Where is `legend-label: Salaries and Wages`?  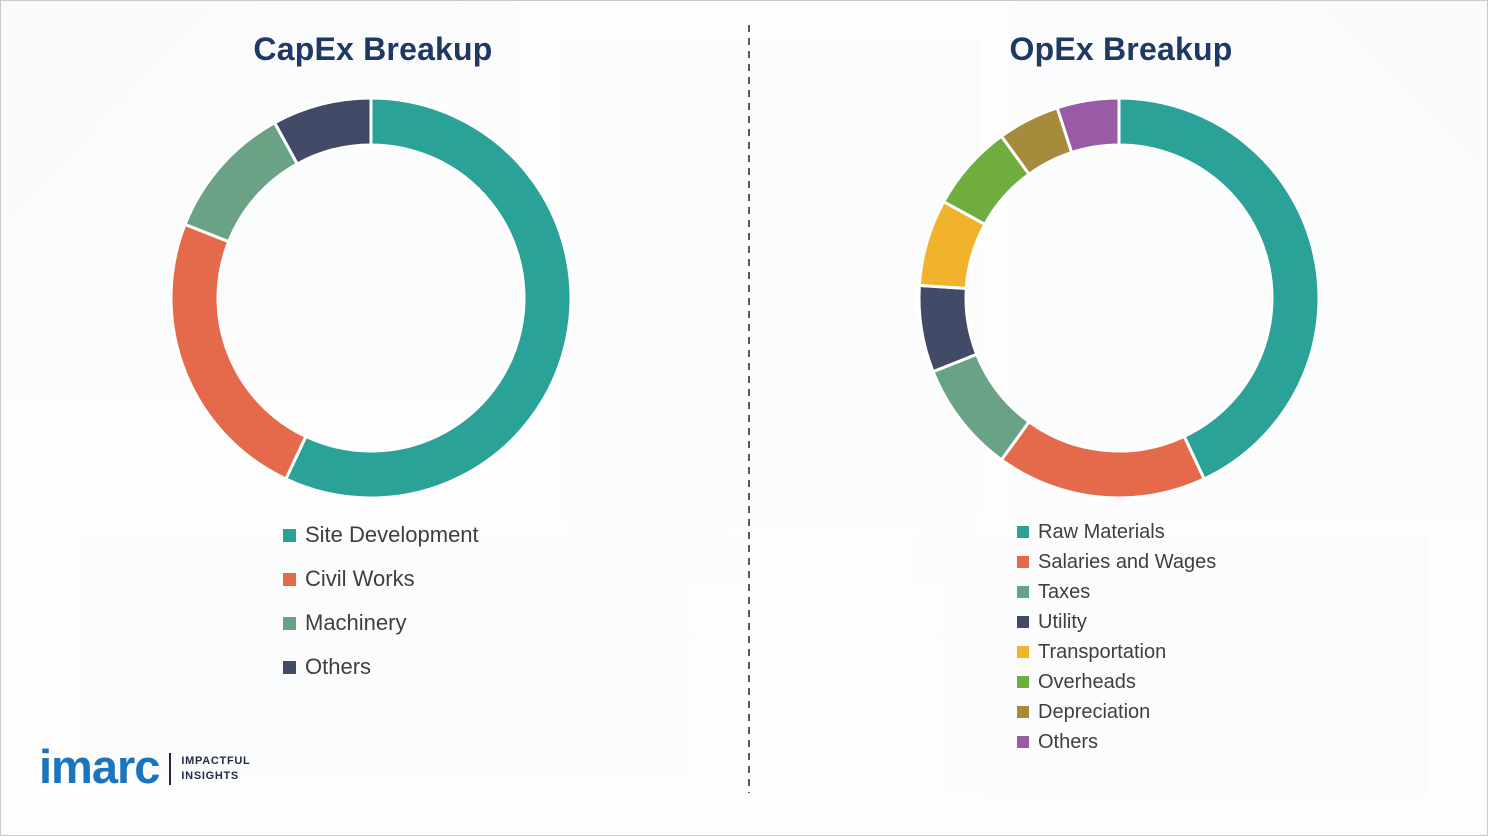
legend-label: Salaries and Wages is located at coordinates (1127, 561).